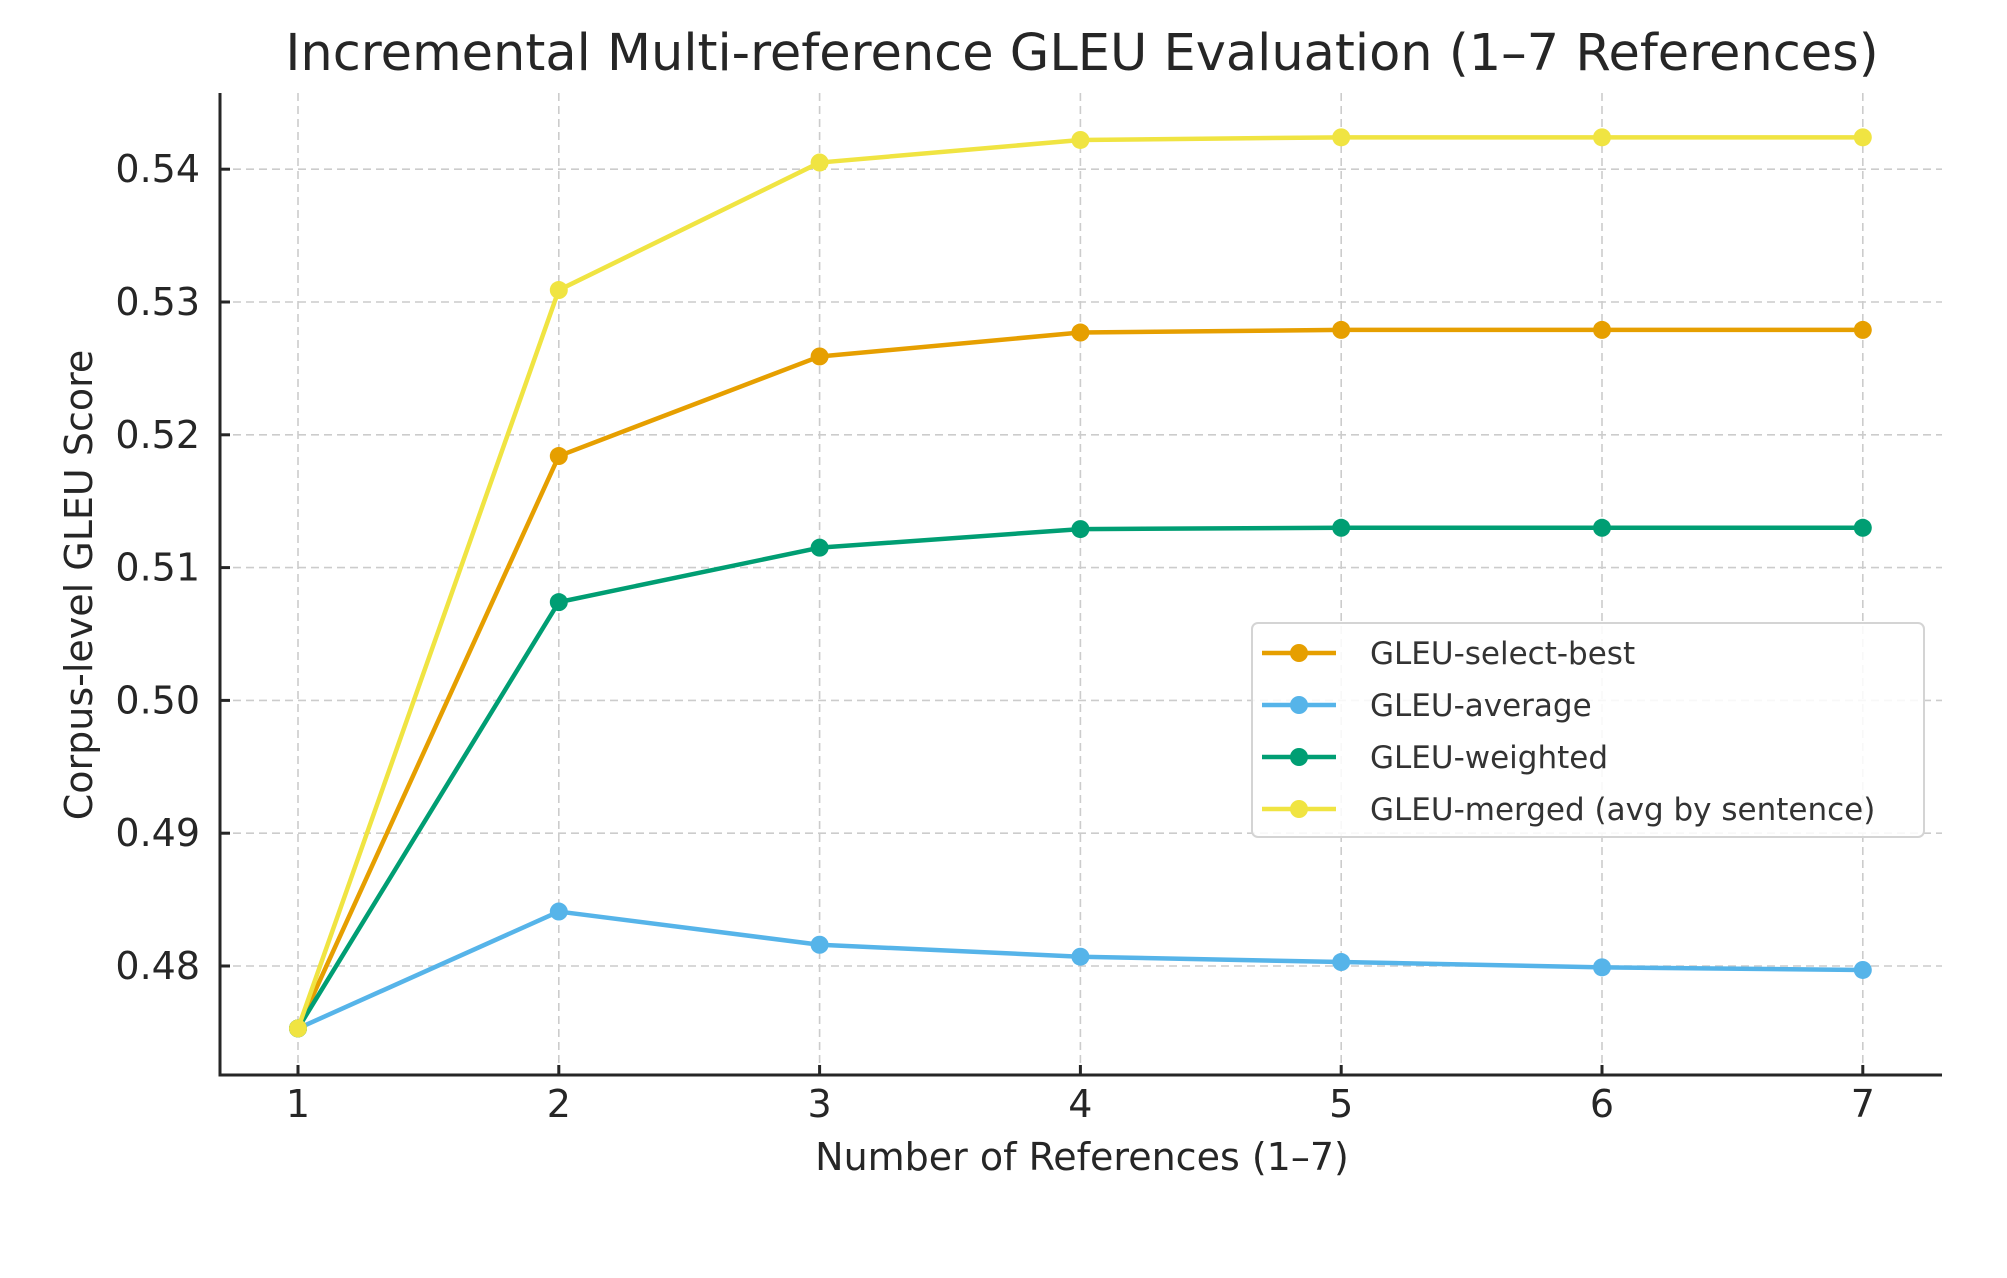  I want to click on y-tick-label: 0.48, so click(157, 966).